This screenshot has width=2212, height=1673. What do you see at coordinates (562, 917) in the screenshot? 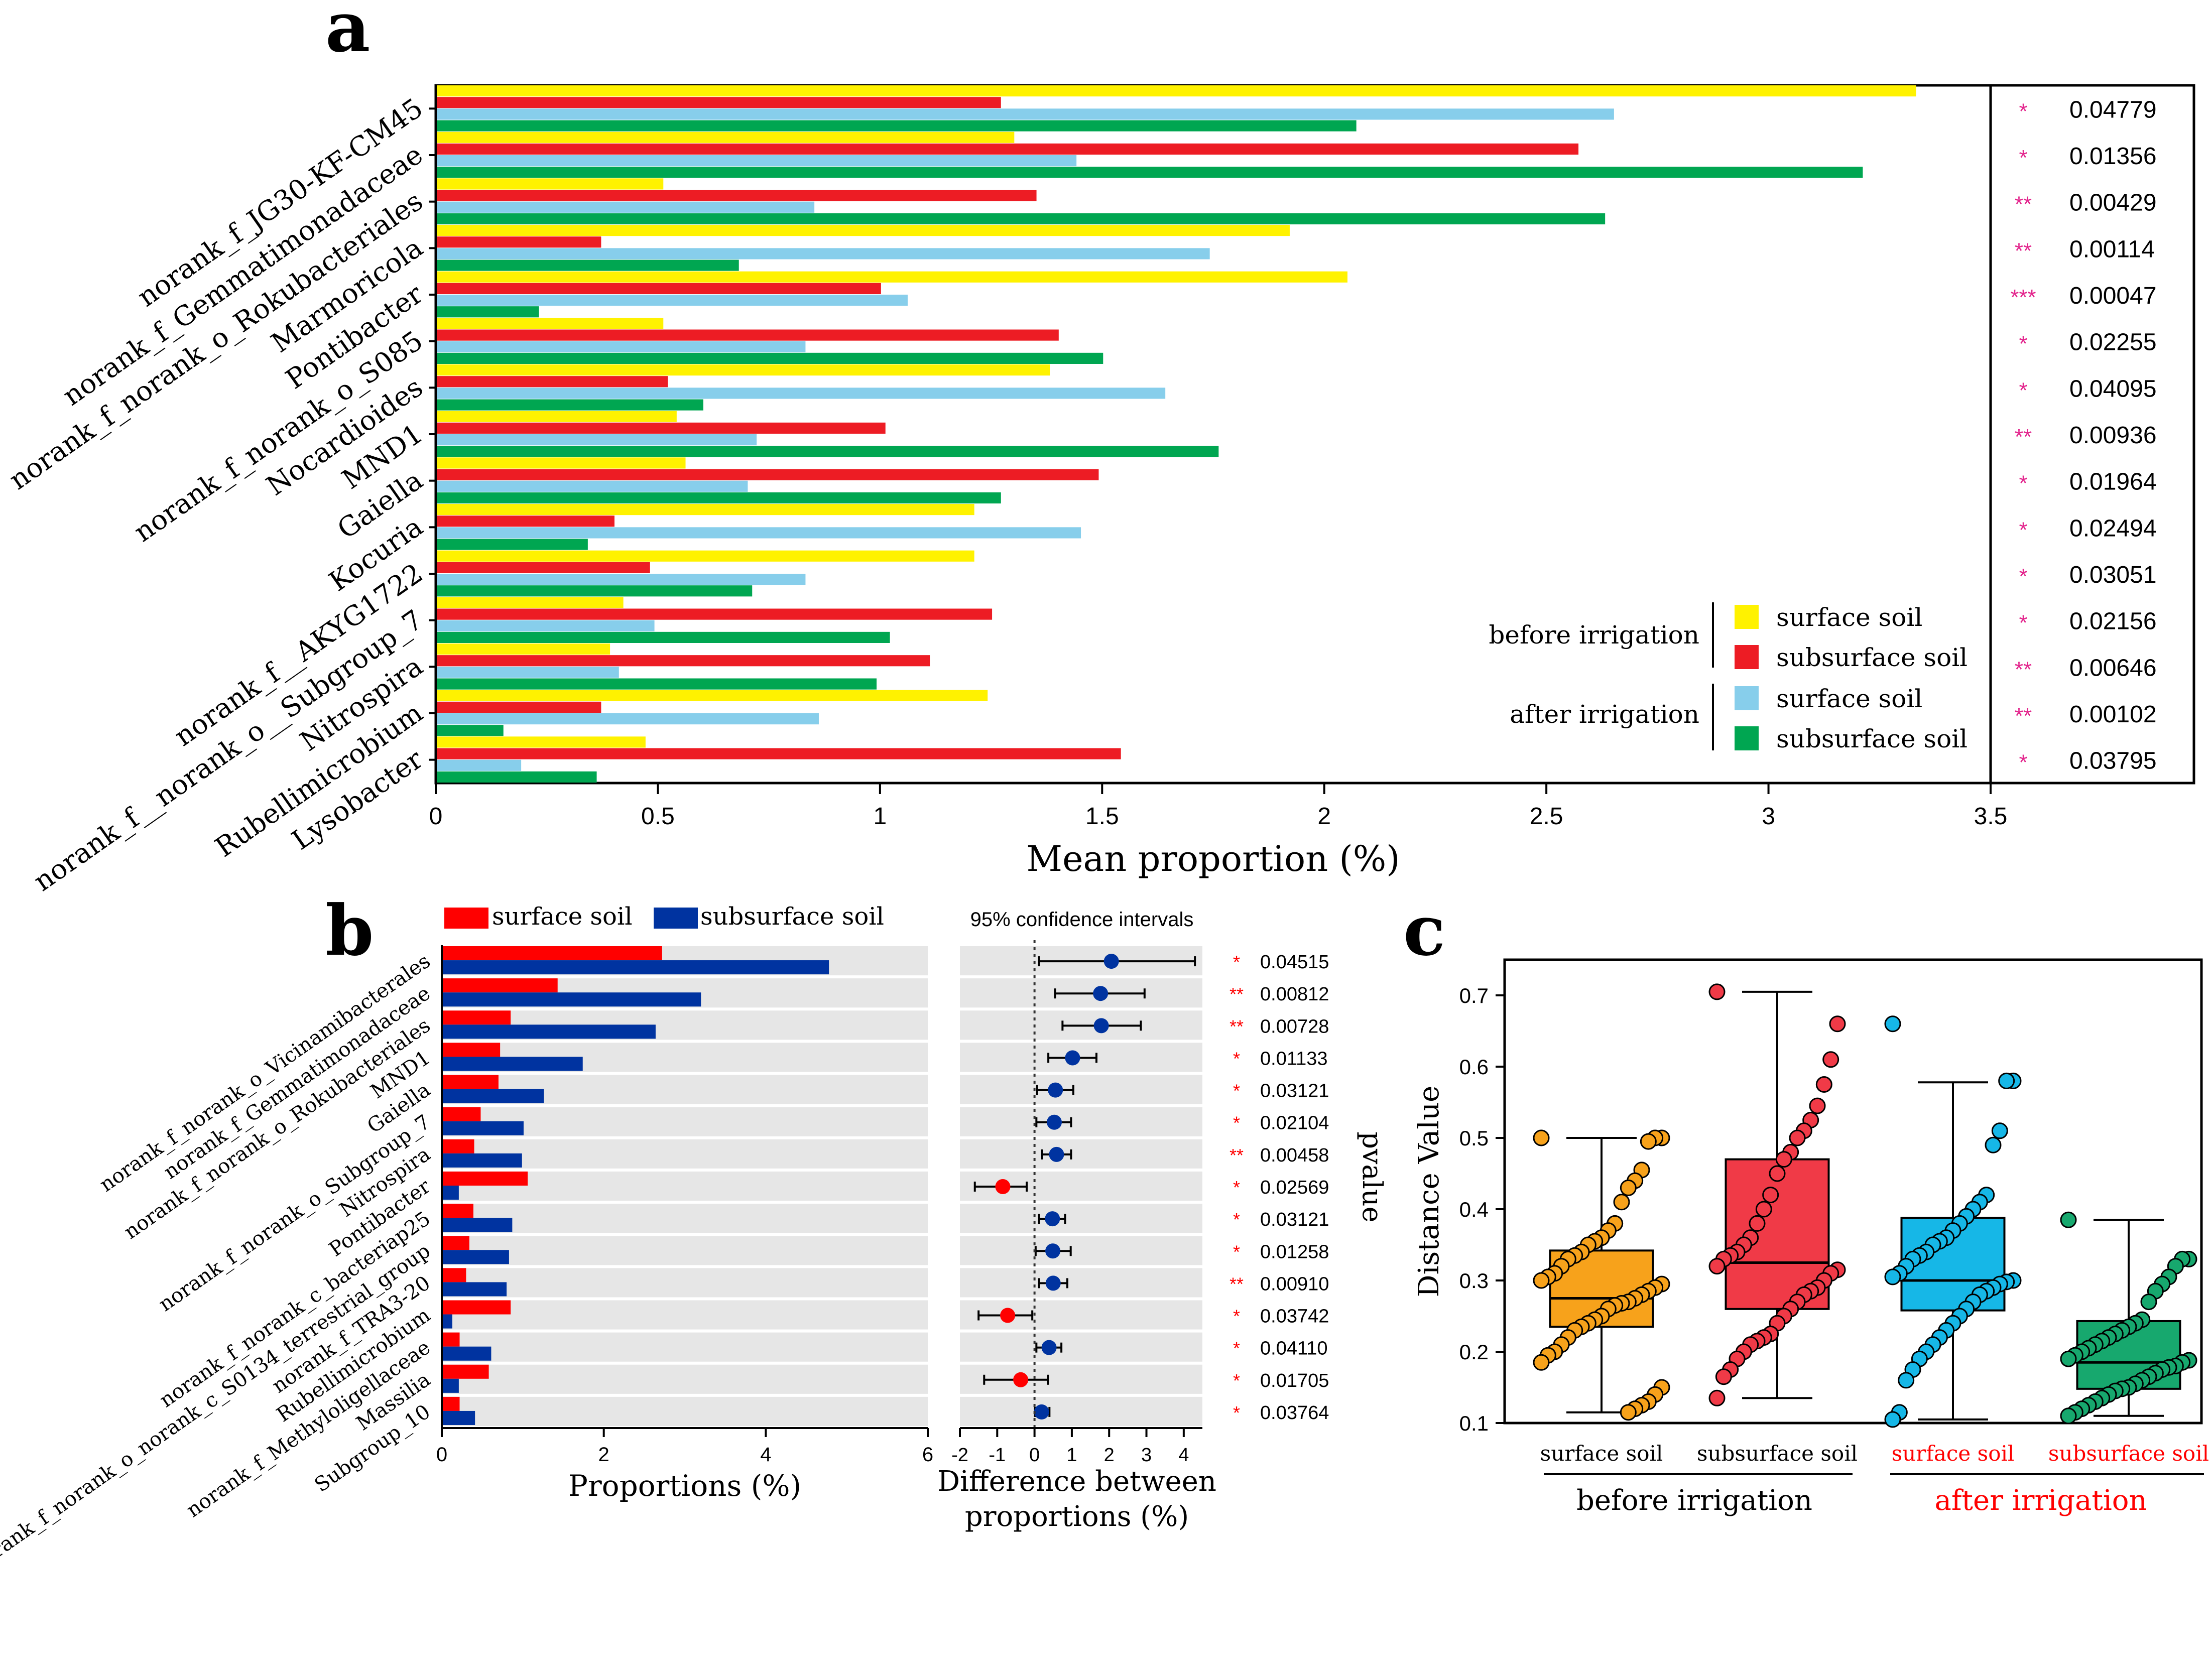
I see `b-legend-label: surface soil` at bounding box center [562, 917].